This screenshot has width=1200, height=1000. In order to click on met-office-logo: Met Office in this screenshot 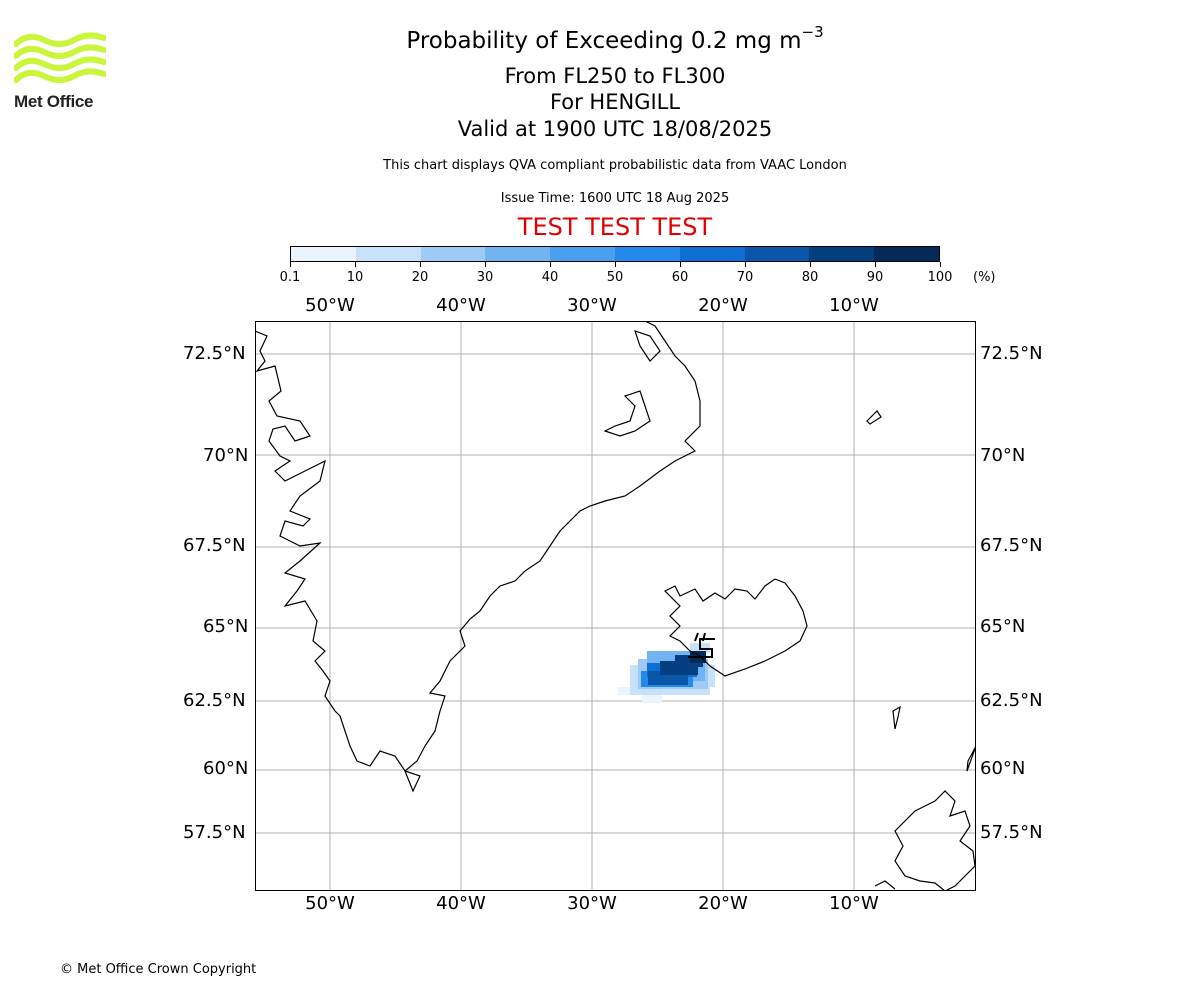, I will do `click(63, 72)`.